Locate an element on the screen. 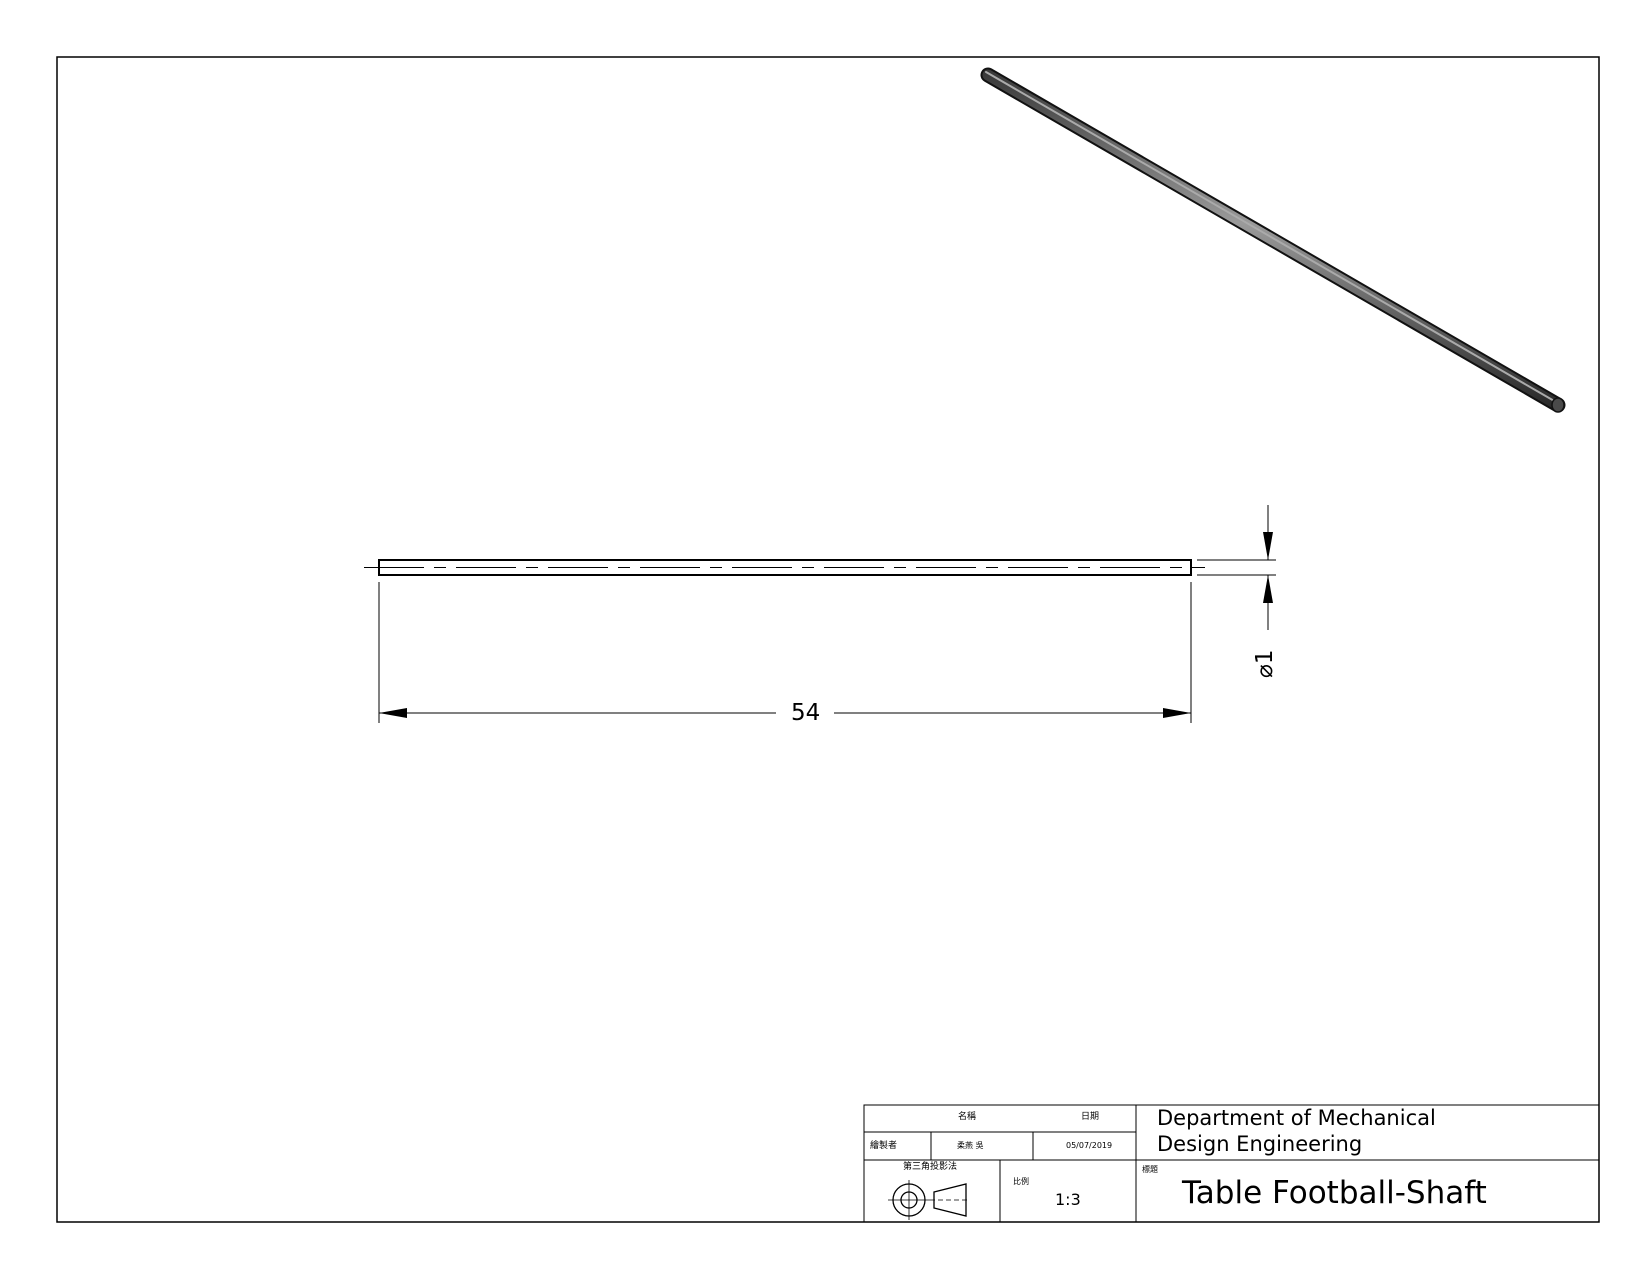 The image size is (1650, 1275). drawn-date: 05/07/2019 is located at coordinates (1089, 1145).